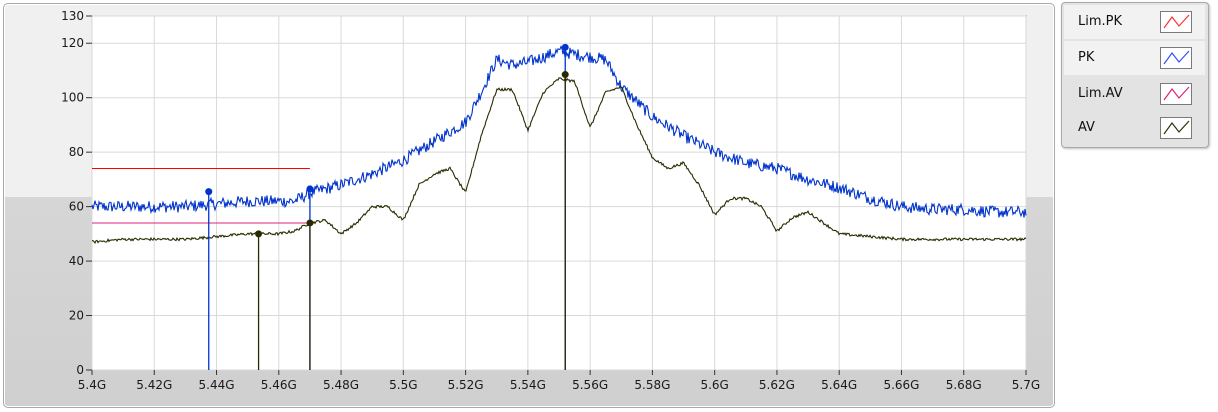  Describe the element at coordinates (76, 261) in the screenshot. I see `y-tick-label: 40` at that location.